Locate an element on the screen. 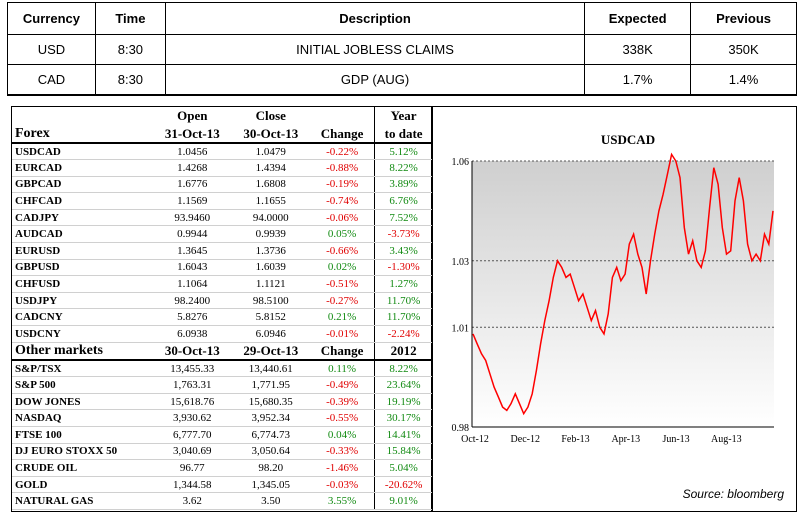 The height and width of the screenshot is (513, 811). calendar-header-previous: Previous is located at coordinates (743, 18).